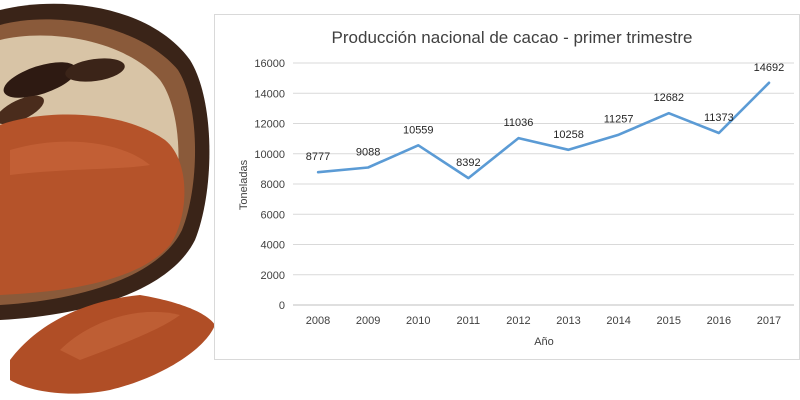 The image size is (800, 400). I want to click on data-label: 10258, so click(568, 135).